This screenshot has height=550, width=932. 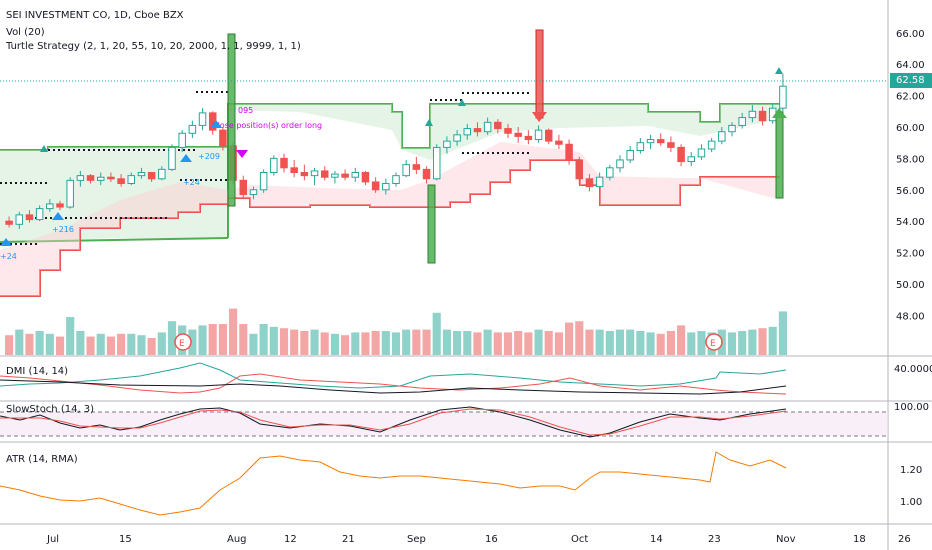 What do you see at coordinates (911, 502) in the screenshot?
I see `atr-axis-tick: 1.00` at bounding box center [911, 502].